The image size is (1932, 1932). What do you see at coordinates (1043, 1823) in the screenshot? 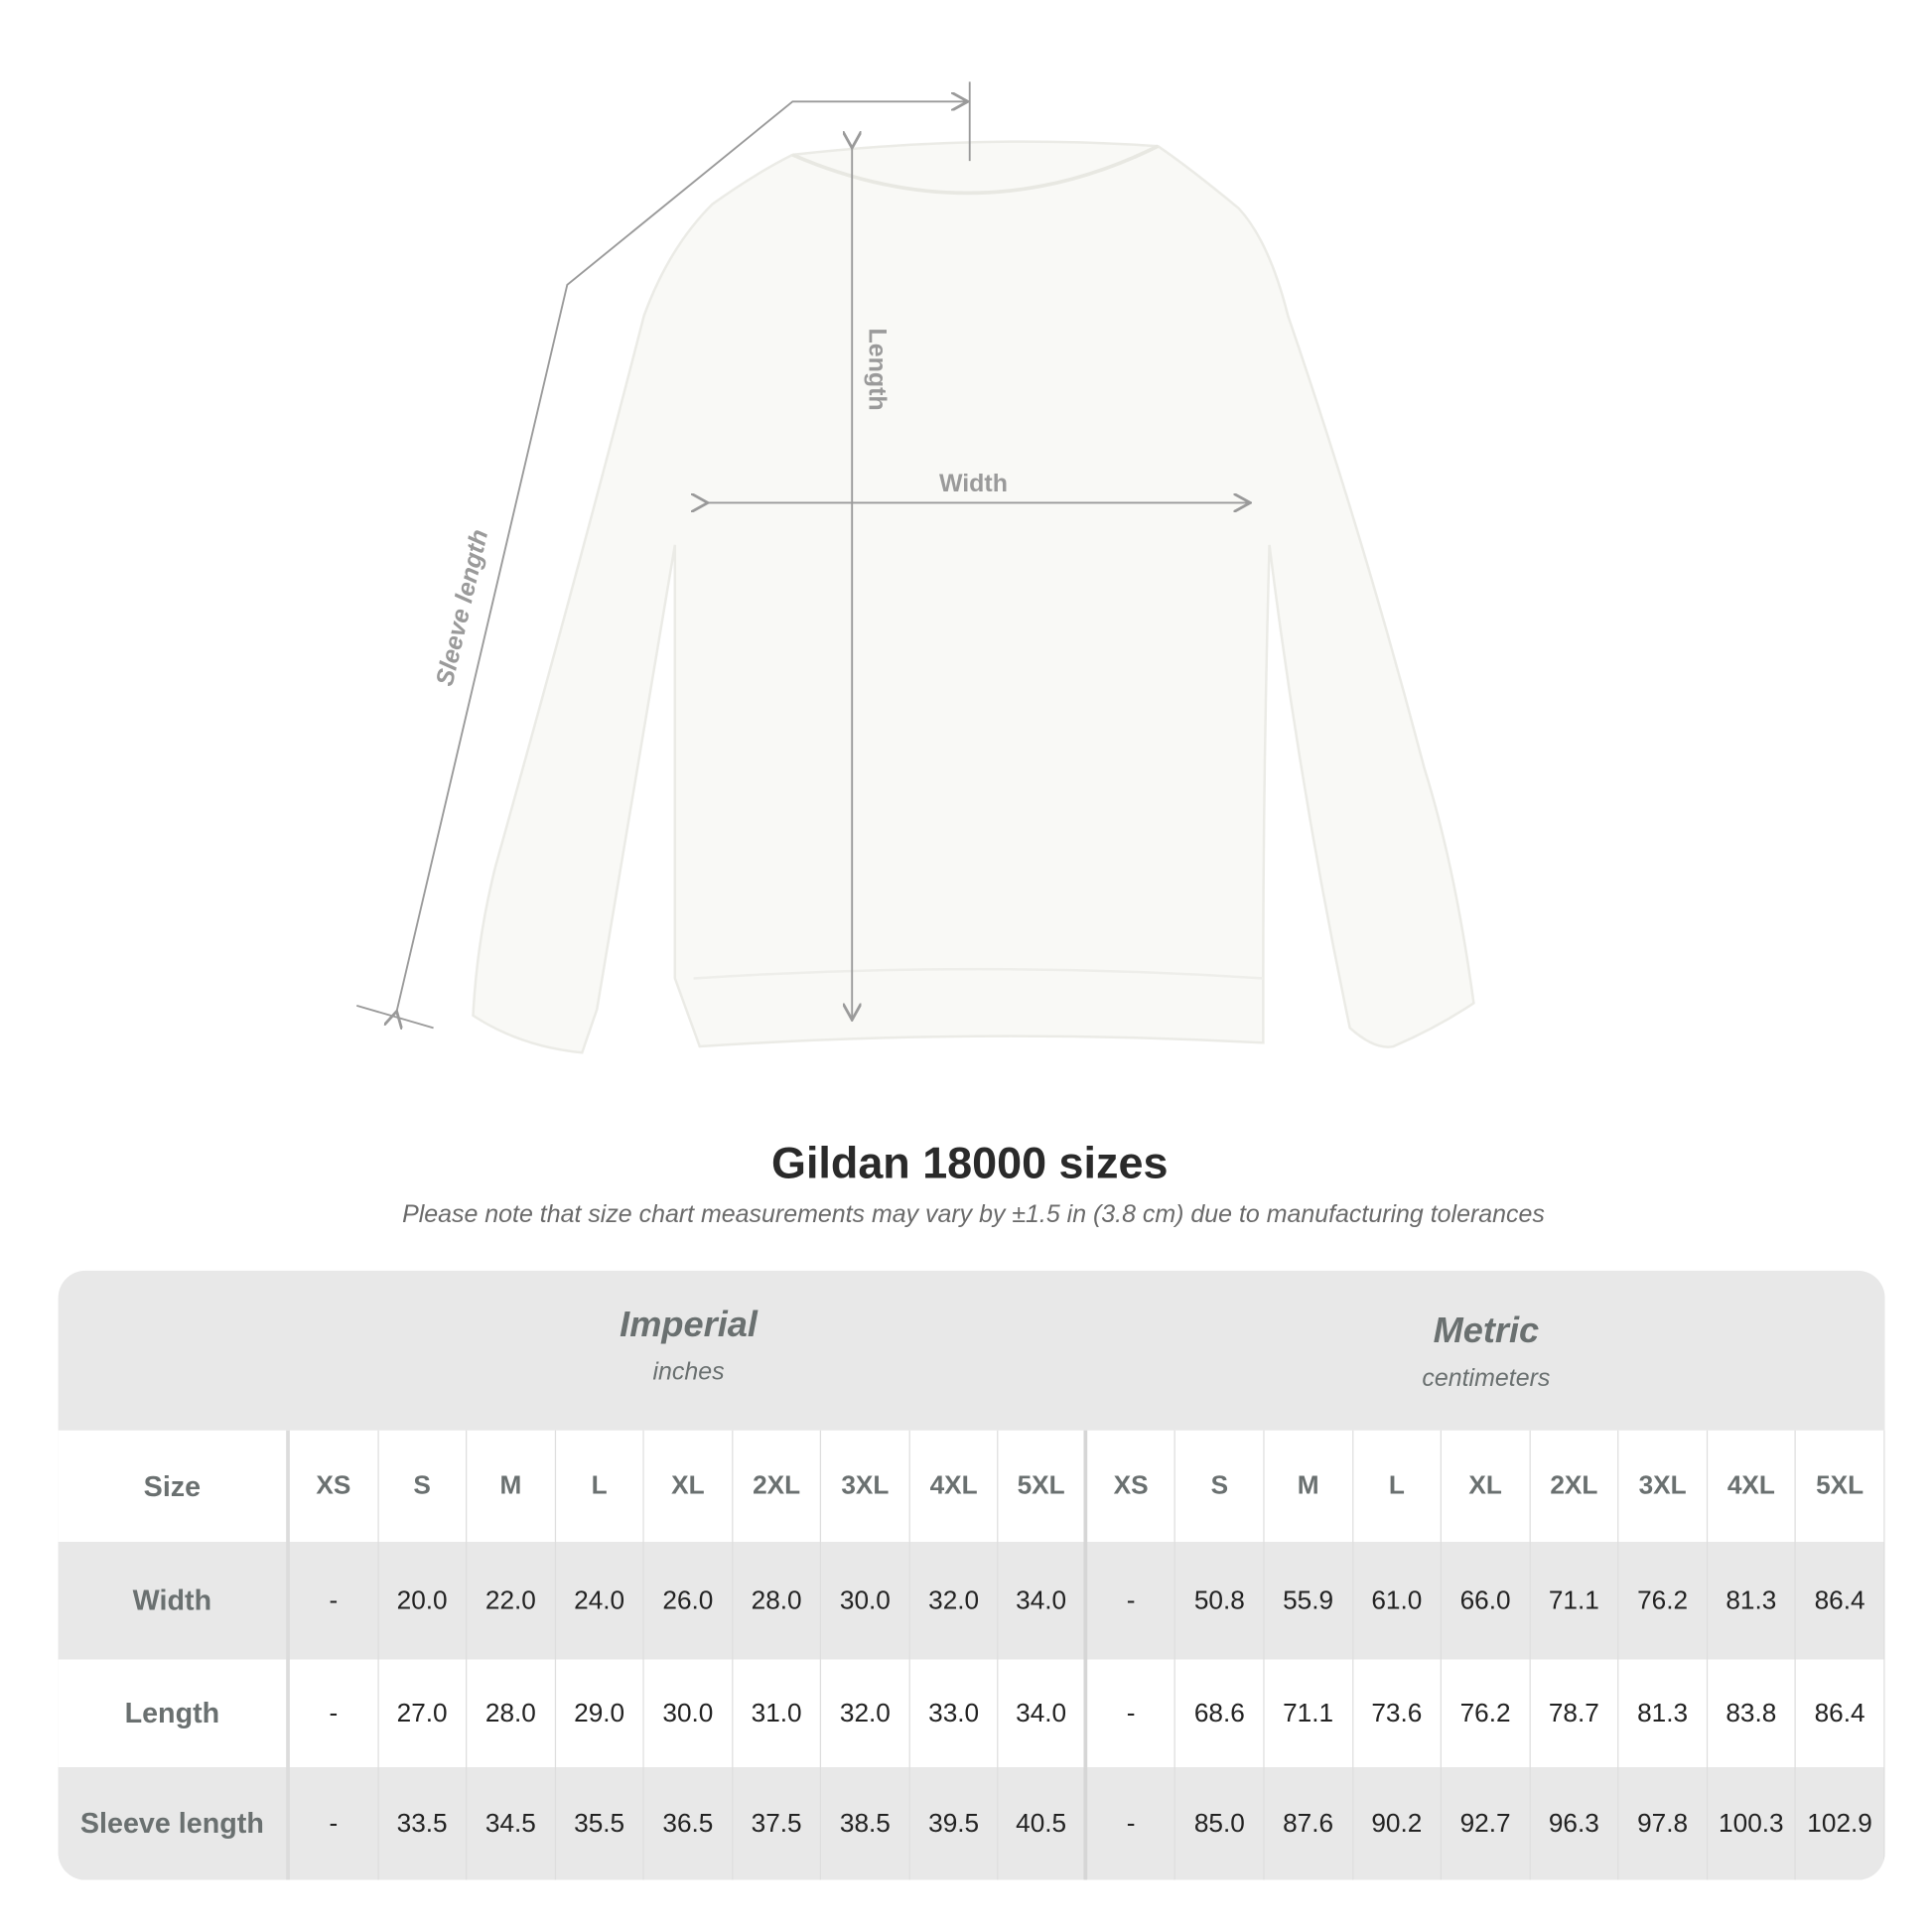
I see `imperial-cell: 40.5` at bounding box center [1043, 1823].